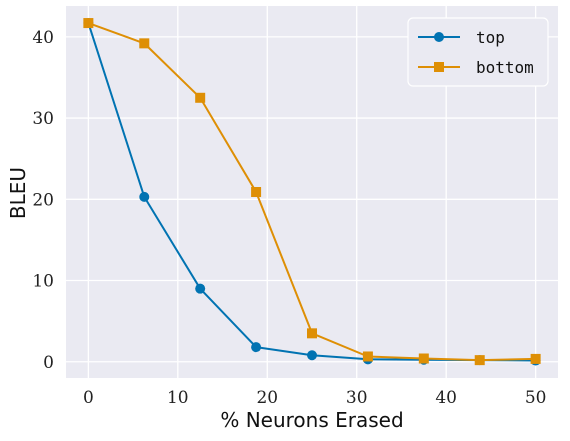 The image size is (570, 441). What do you see at coordinates (490, 37) in the screenshot?
I see `legend-label-top: top` at bounding box center [490, 37].